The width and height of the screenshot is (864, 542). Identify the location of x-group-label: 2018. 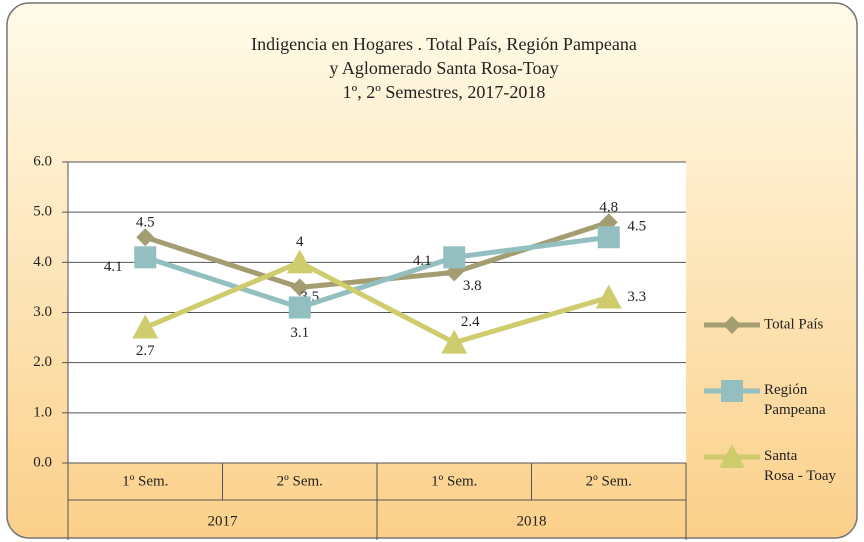
(532, 521).